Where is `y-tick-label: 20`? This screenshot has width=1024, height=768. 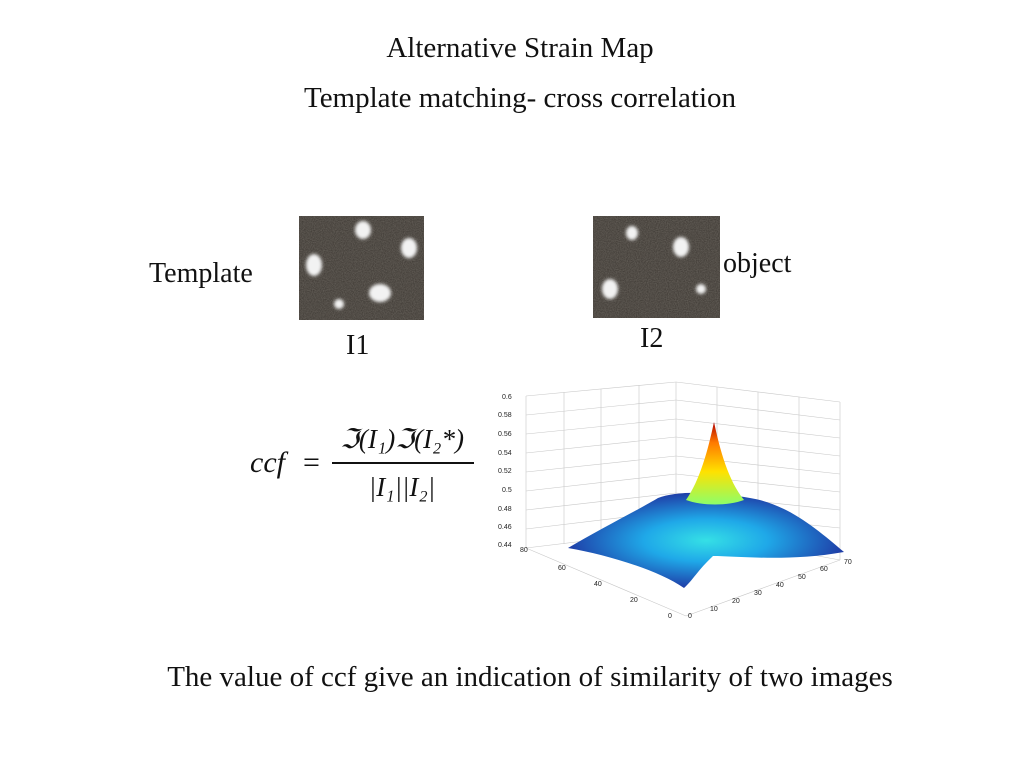 y-tick-label: 20 is located at coordinates (634, 600).